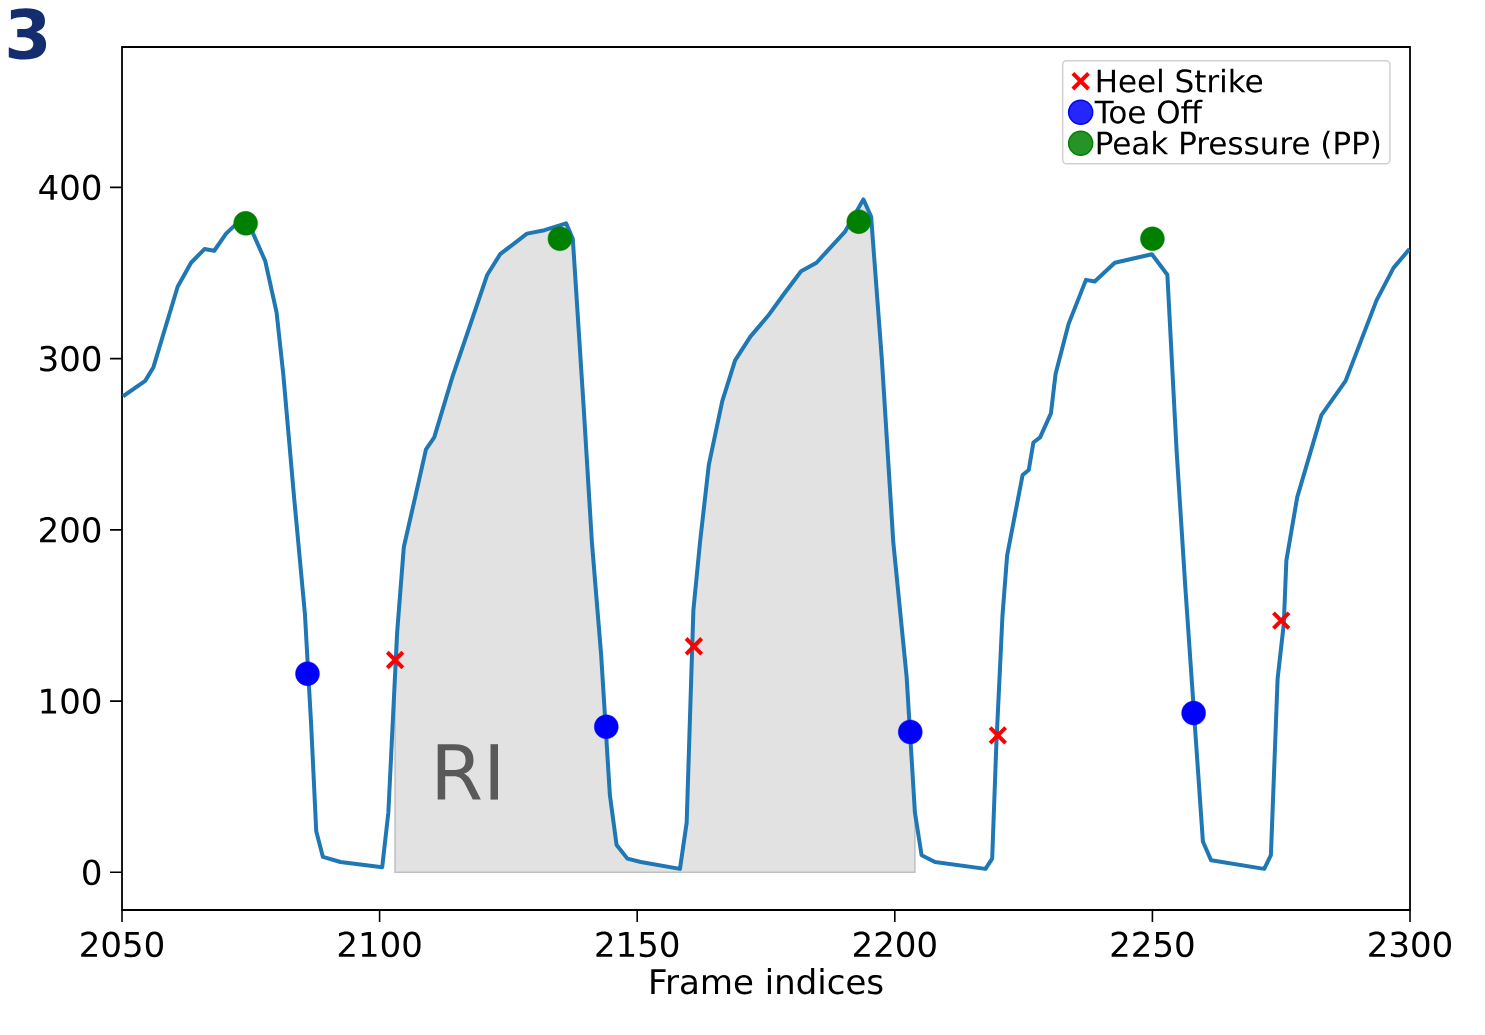  I want to click on legend-label: Peak Pressure (PP), so click(1238, 144).